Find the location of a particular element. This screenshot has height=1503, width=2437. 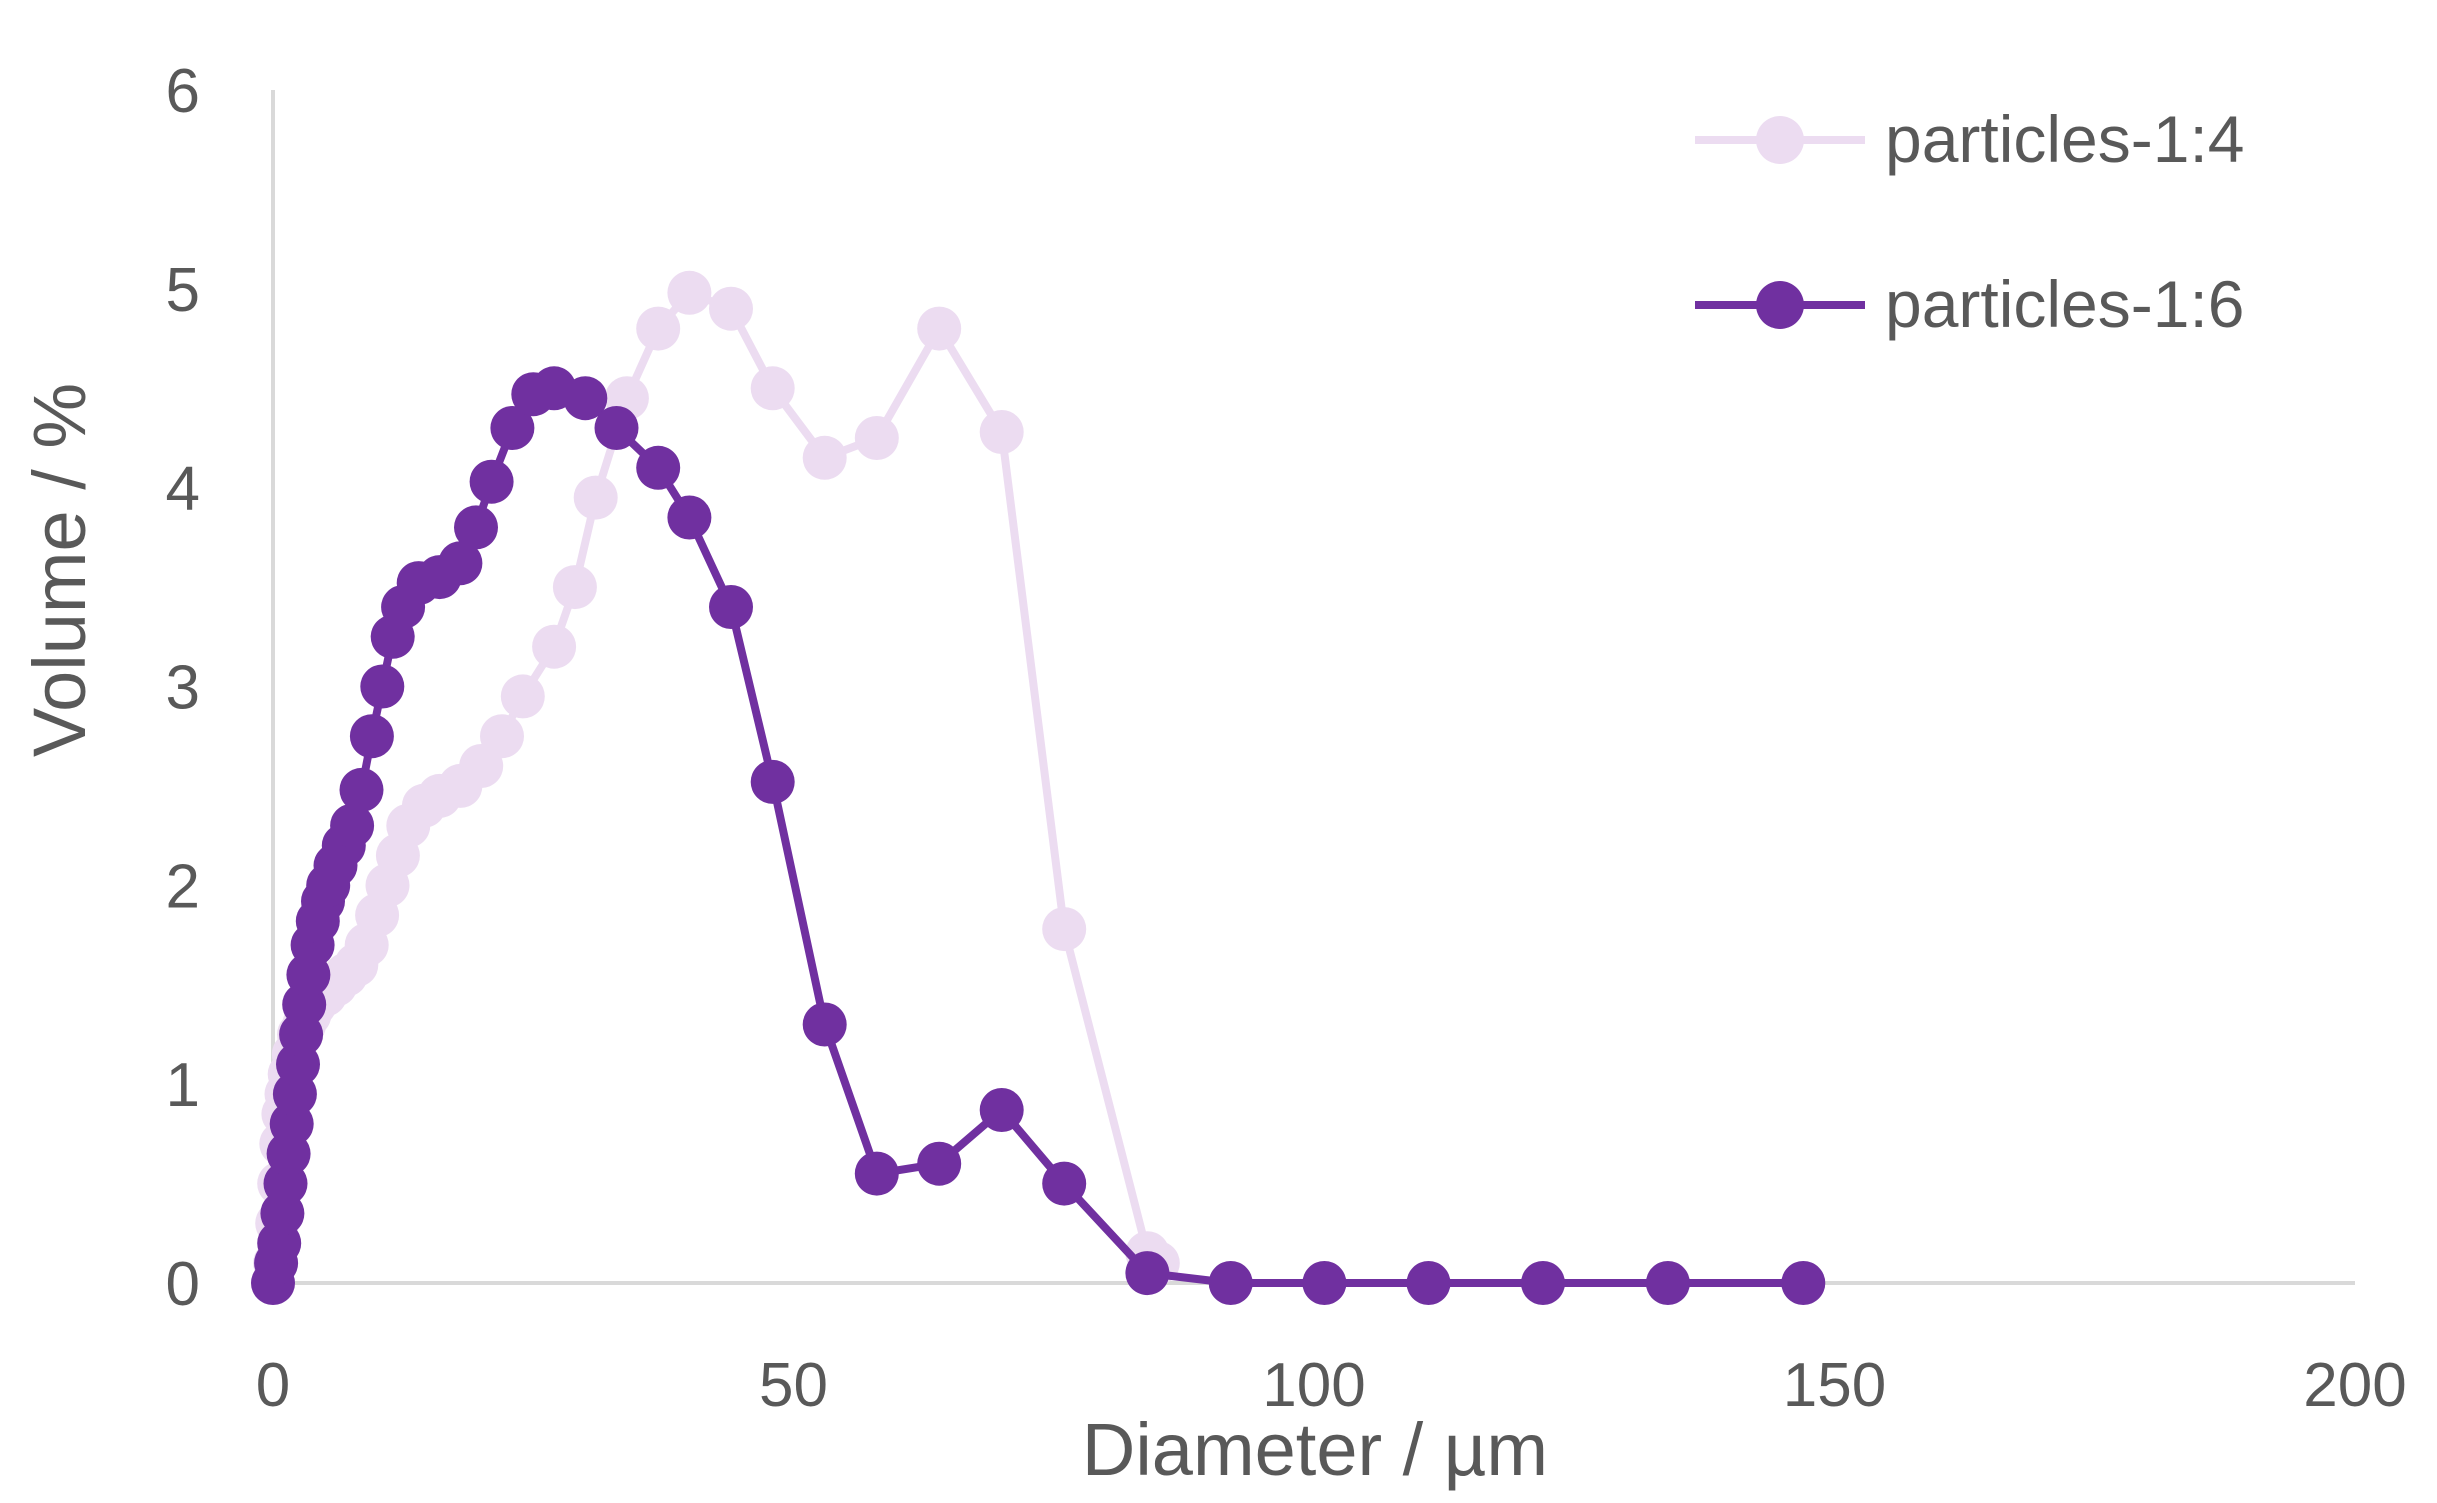

y-tick-label: 5 is located at coordinates (183, 290).